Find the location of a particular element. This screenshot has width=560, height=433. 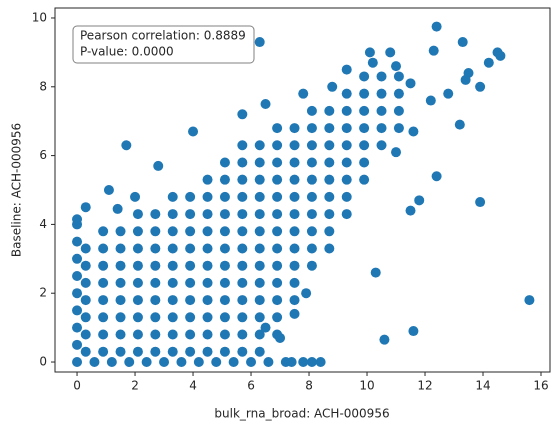

annotation: P-value: 0.0000 is located at coordinates (127, 52).